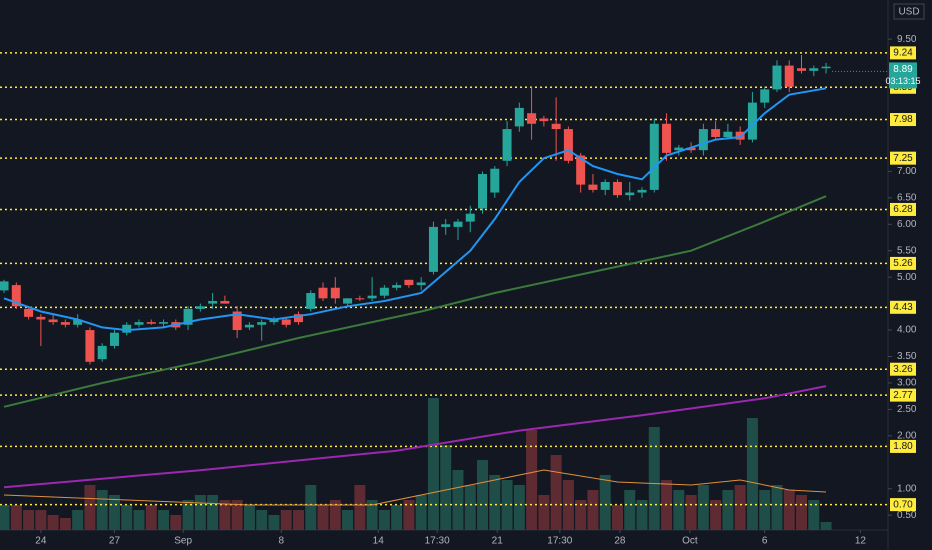 Image resolution: width=932 pixels, height=550 pixels. I want to click on level-label: 5.26, so click(903, 263).